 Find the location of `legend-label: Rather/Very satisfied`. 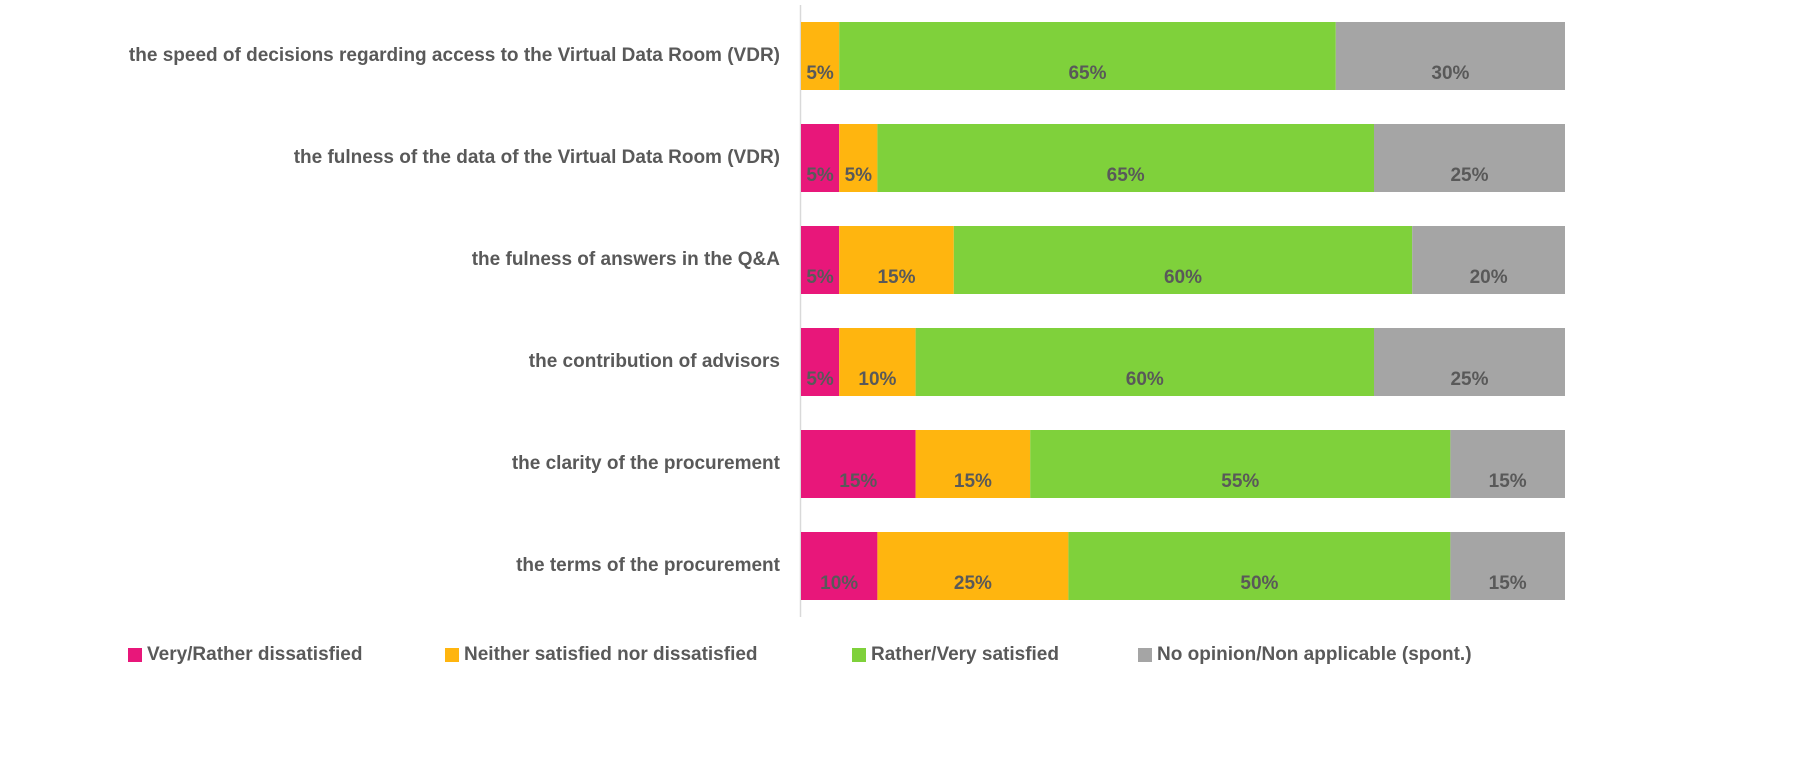

legend-label: Rather/Very satisfied is located at coordinates (965, 654).